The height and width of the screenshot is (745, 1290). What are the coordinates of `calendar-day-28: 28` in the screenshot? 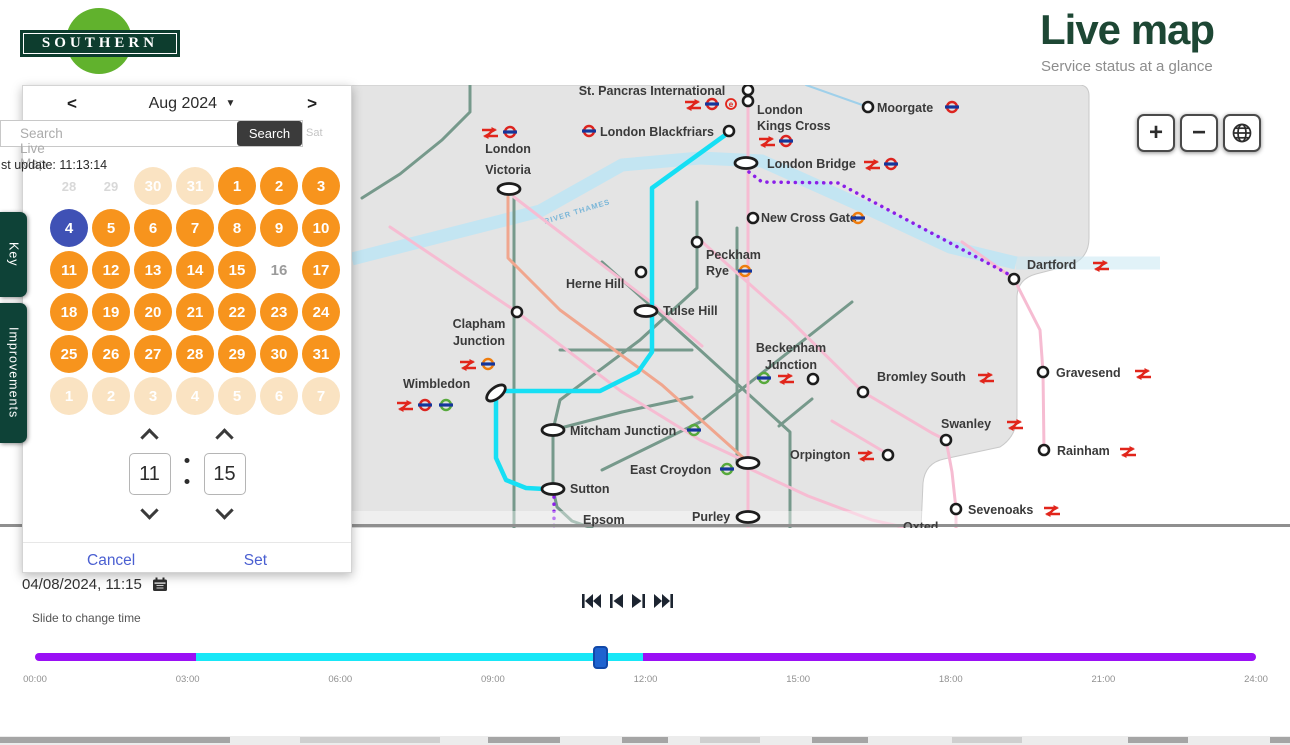 It's located at (195, 354).